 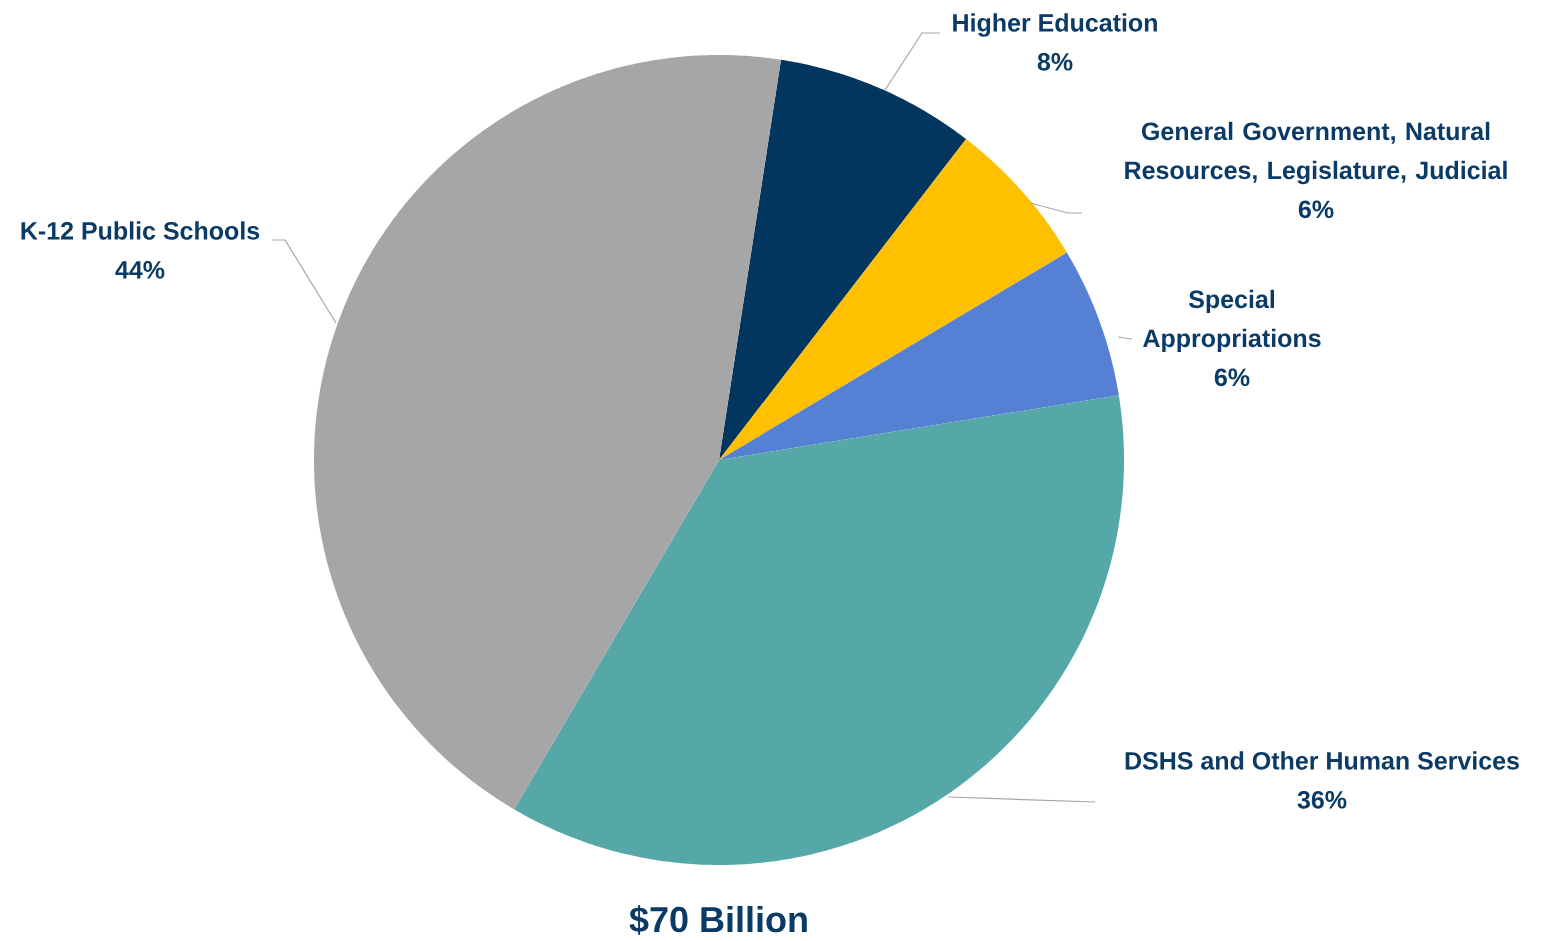 What do you see at coordinates (1232, 321) in the screenshot?
I see `slice-label: Special Appropriations` at bounding box center [1232, 321].